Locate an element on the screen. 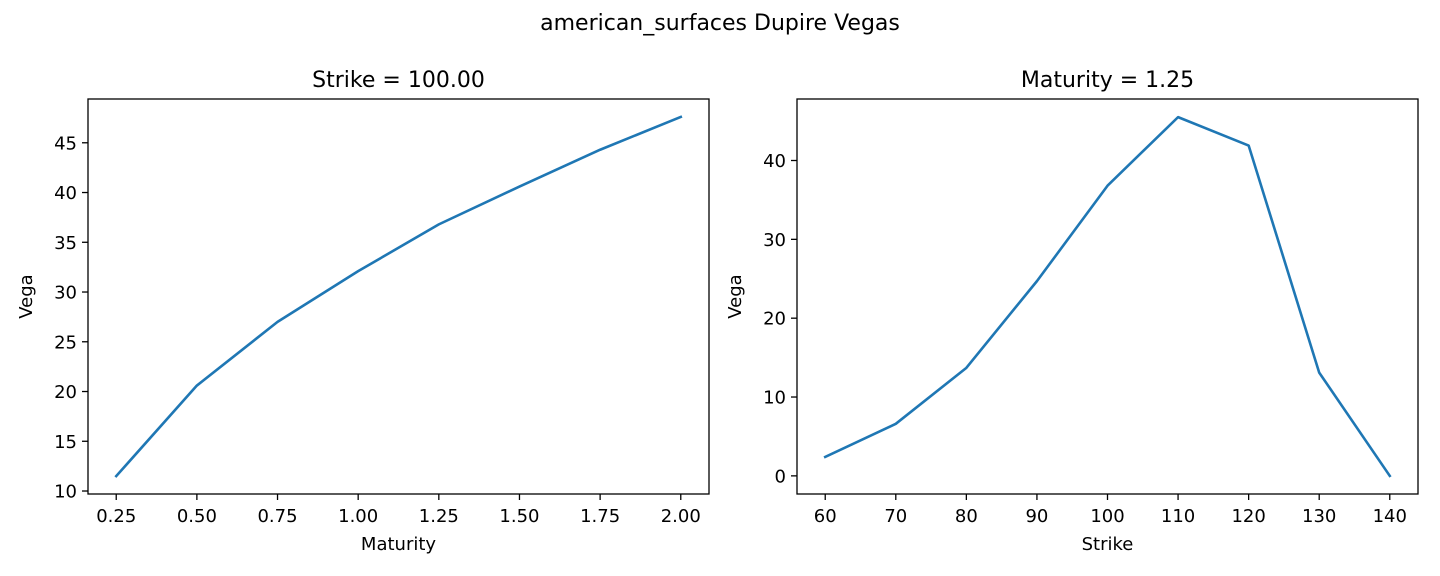 This screenshot has height=576, width=1440. left-y-tick-label: 10 is located at coordinates (65, 492).